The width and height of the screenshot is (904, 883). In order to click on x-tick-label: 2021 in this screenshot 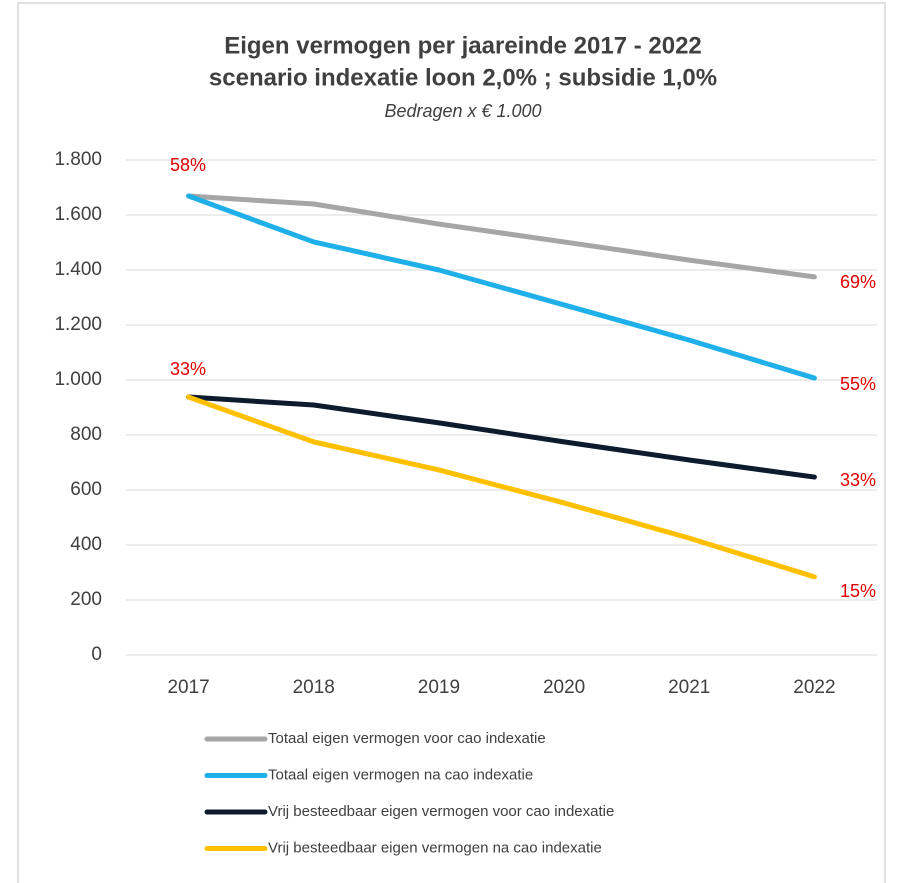, I will do `click(689, 687)`.